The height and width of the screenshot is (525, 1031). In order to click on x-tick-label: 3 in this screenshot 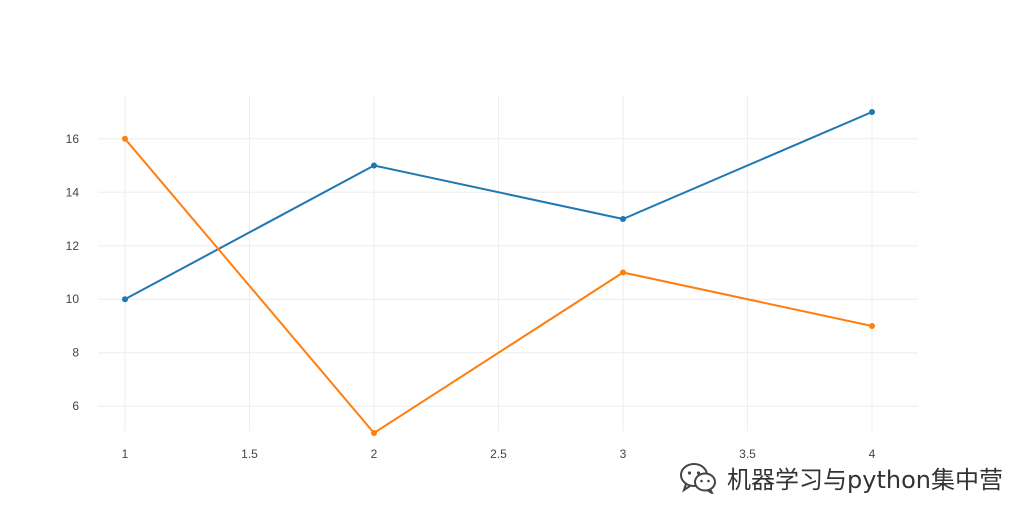, I will do `click(623, 454)`.